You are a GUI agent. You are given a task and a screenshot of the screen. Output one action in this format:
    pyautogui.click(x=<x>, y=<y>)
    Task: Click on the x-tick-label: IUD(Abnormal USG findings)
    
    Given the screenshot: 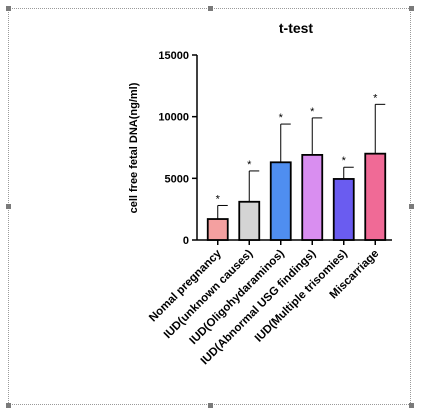 What is the action you would take?
    pyautogui.click(x=259, y=308)
    